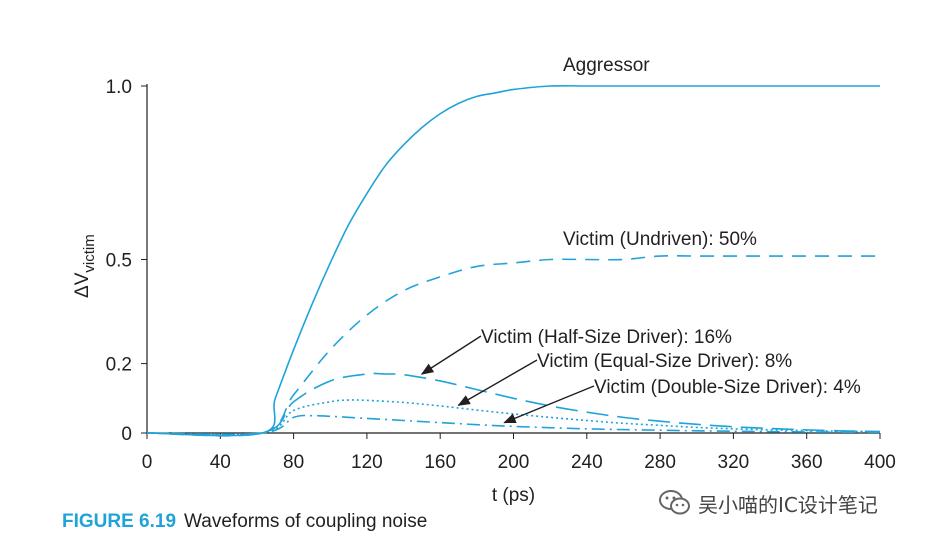  What do you see at coordinates (727, 387) in the screenshot?
I see `annotation-label-4: Victim (Double-Size Driver): 4%` at bounding box center [727, 387].